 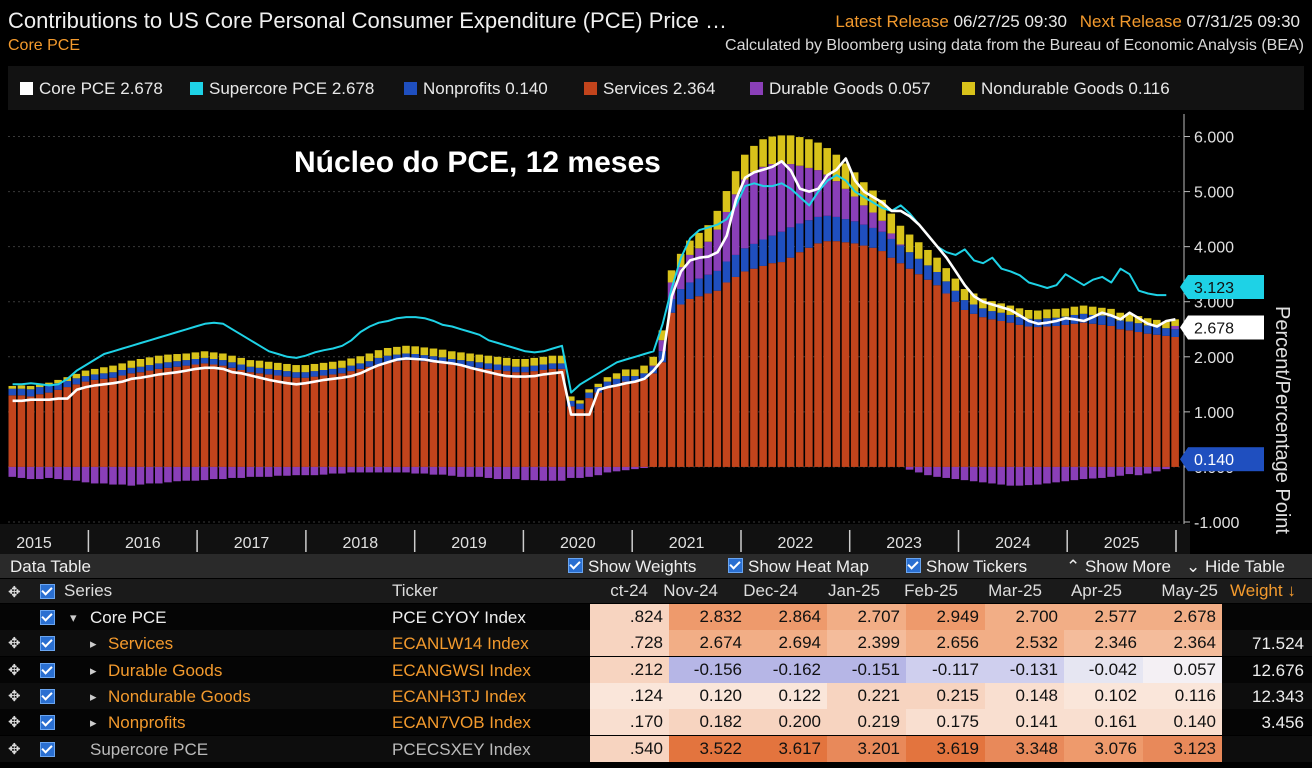 What do you see at coordinates (476, 89) in the screenshot?
I see `legend-item-nonprofits: Nonprofits 0.140` at bounding box center [476, 89].